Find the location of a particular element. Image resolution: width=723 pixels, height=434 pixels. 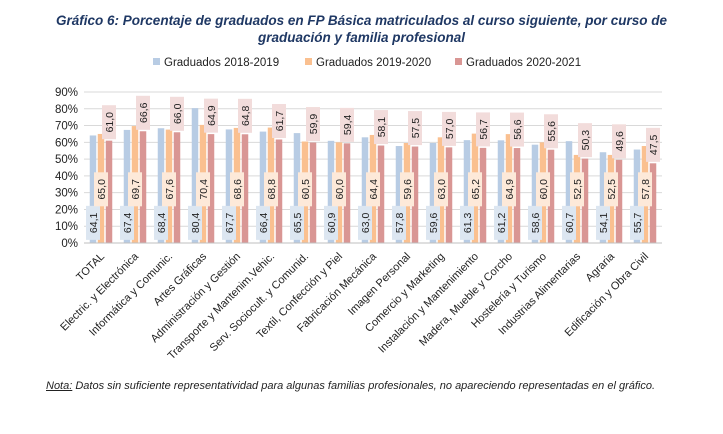

data-label: 66,4 is located at coordinates (264, 222).